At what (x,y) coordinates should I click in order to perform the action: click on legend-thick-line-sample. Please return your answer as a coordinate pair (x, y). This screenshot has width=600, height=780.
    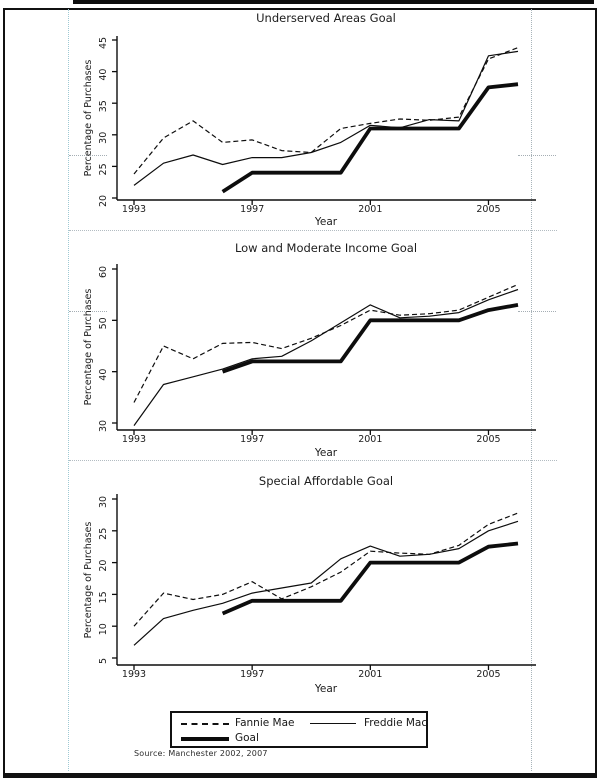
    Looking at the image, I should click on (205, 739).